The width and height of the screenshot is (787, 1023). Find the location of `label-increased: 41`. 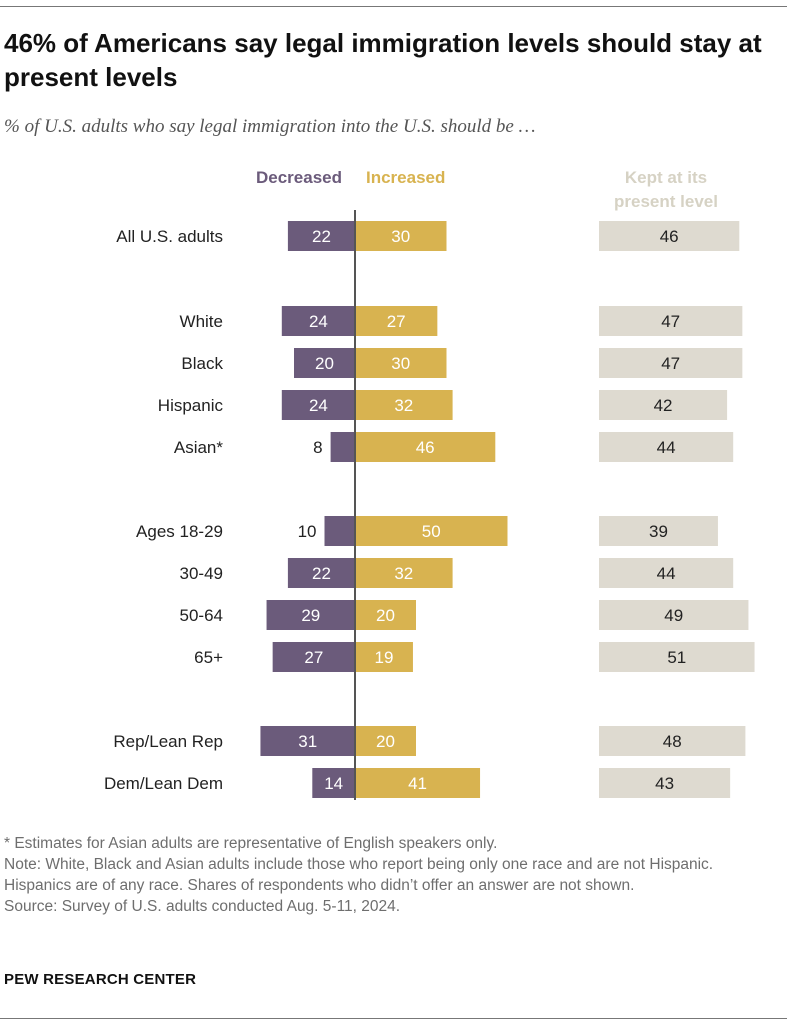

label-increased: 41 is located at coordinates (417, 783).